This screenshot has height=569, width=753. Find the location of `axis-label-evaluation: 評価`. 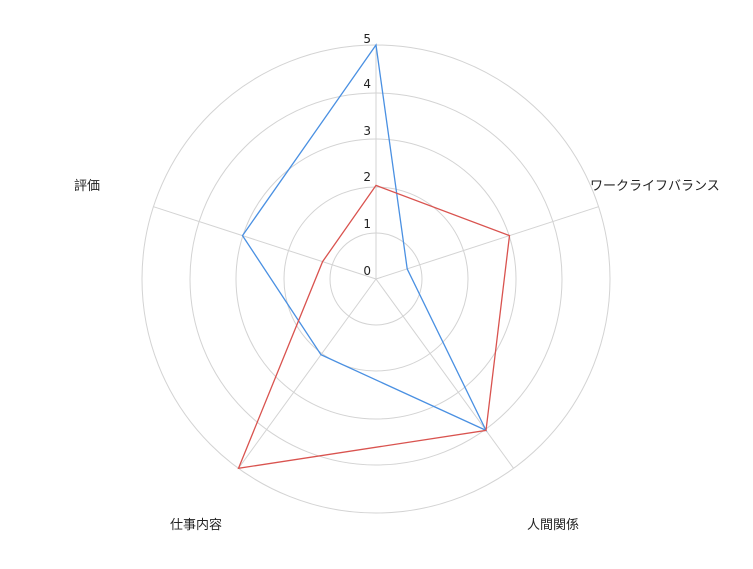

axis-label-evaluation: 評価 is located at coordinates (87, 186).